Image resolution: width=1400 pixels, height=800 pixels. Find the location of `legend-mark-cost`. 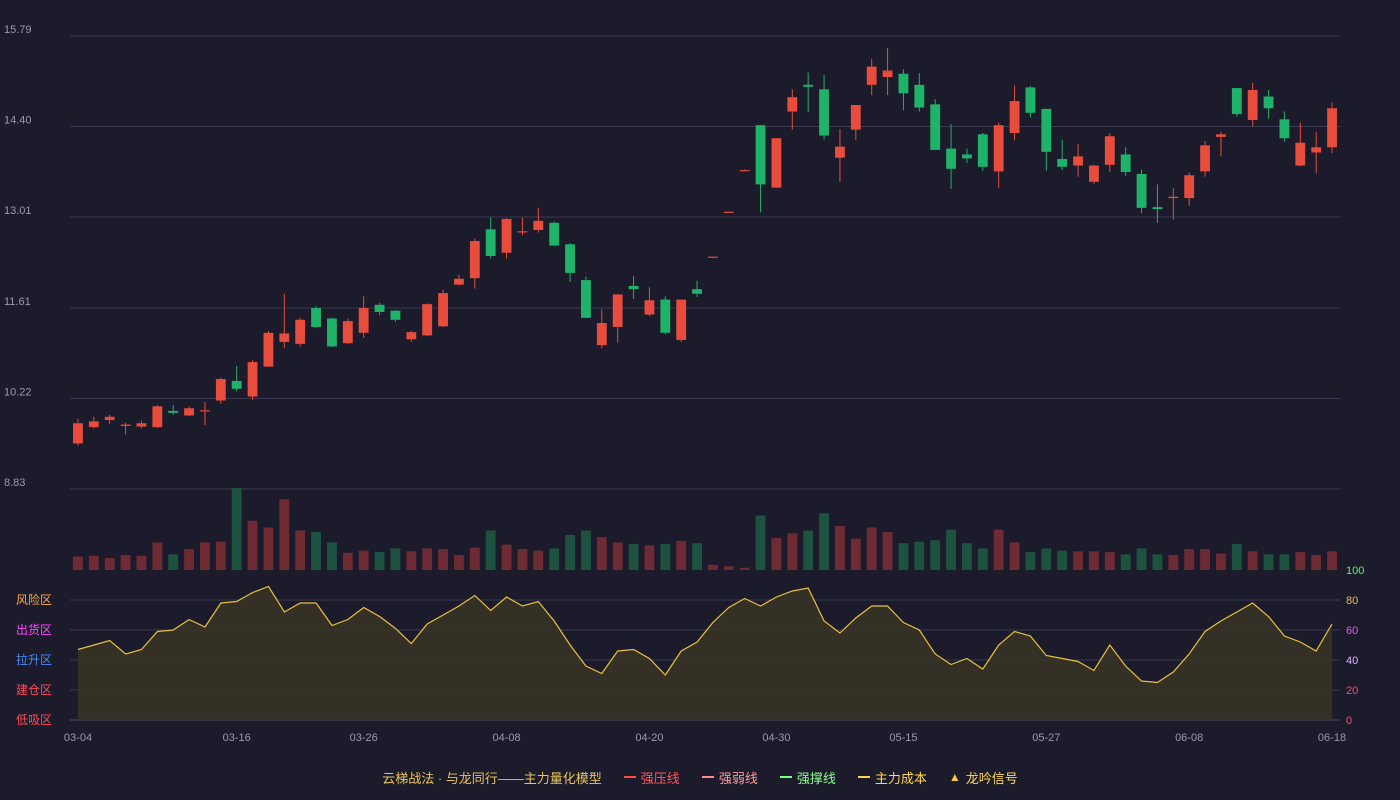

legend-mark-cost is located at coordinates (863, 777).